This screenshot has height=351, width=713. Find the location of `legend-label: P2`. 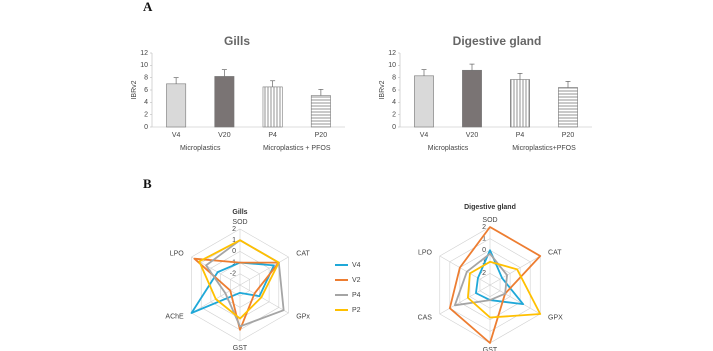

legend-label: P2 is located at coordinates (356, 310).